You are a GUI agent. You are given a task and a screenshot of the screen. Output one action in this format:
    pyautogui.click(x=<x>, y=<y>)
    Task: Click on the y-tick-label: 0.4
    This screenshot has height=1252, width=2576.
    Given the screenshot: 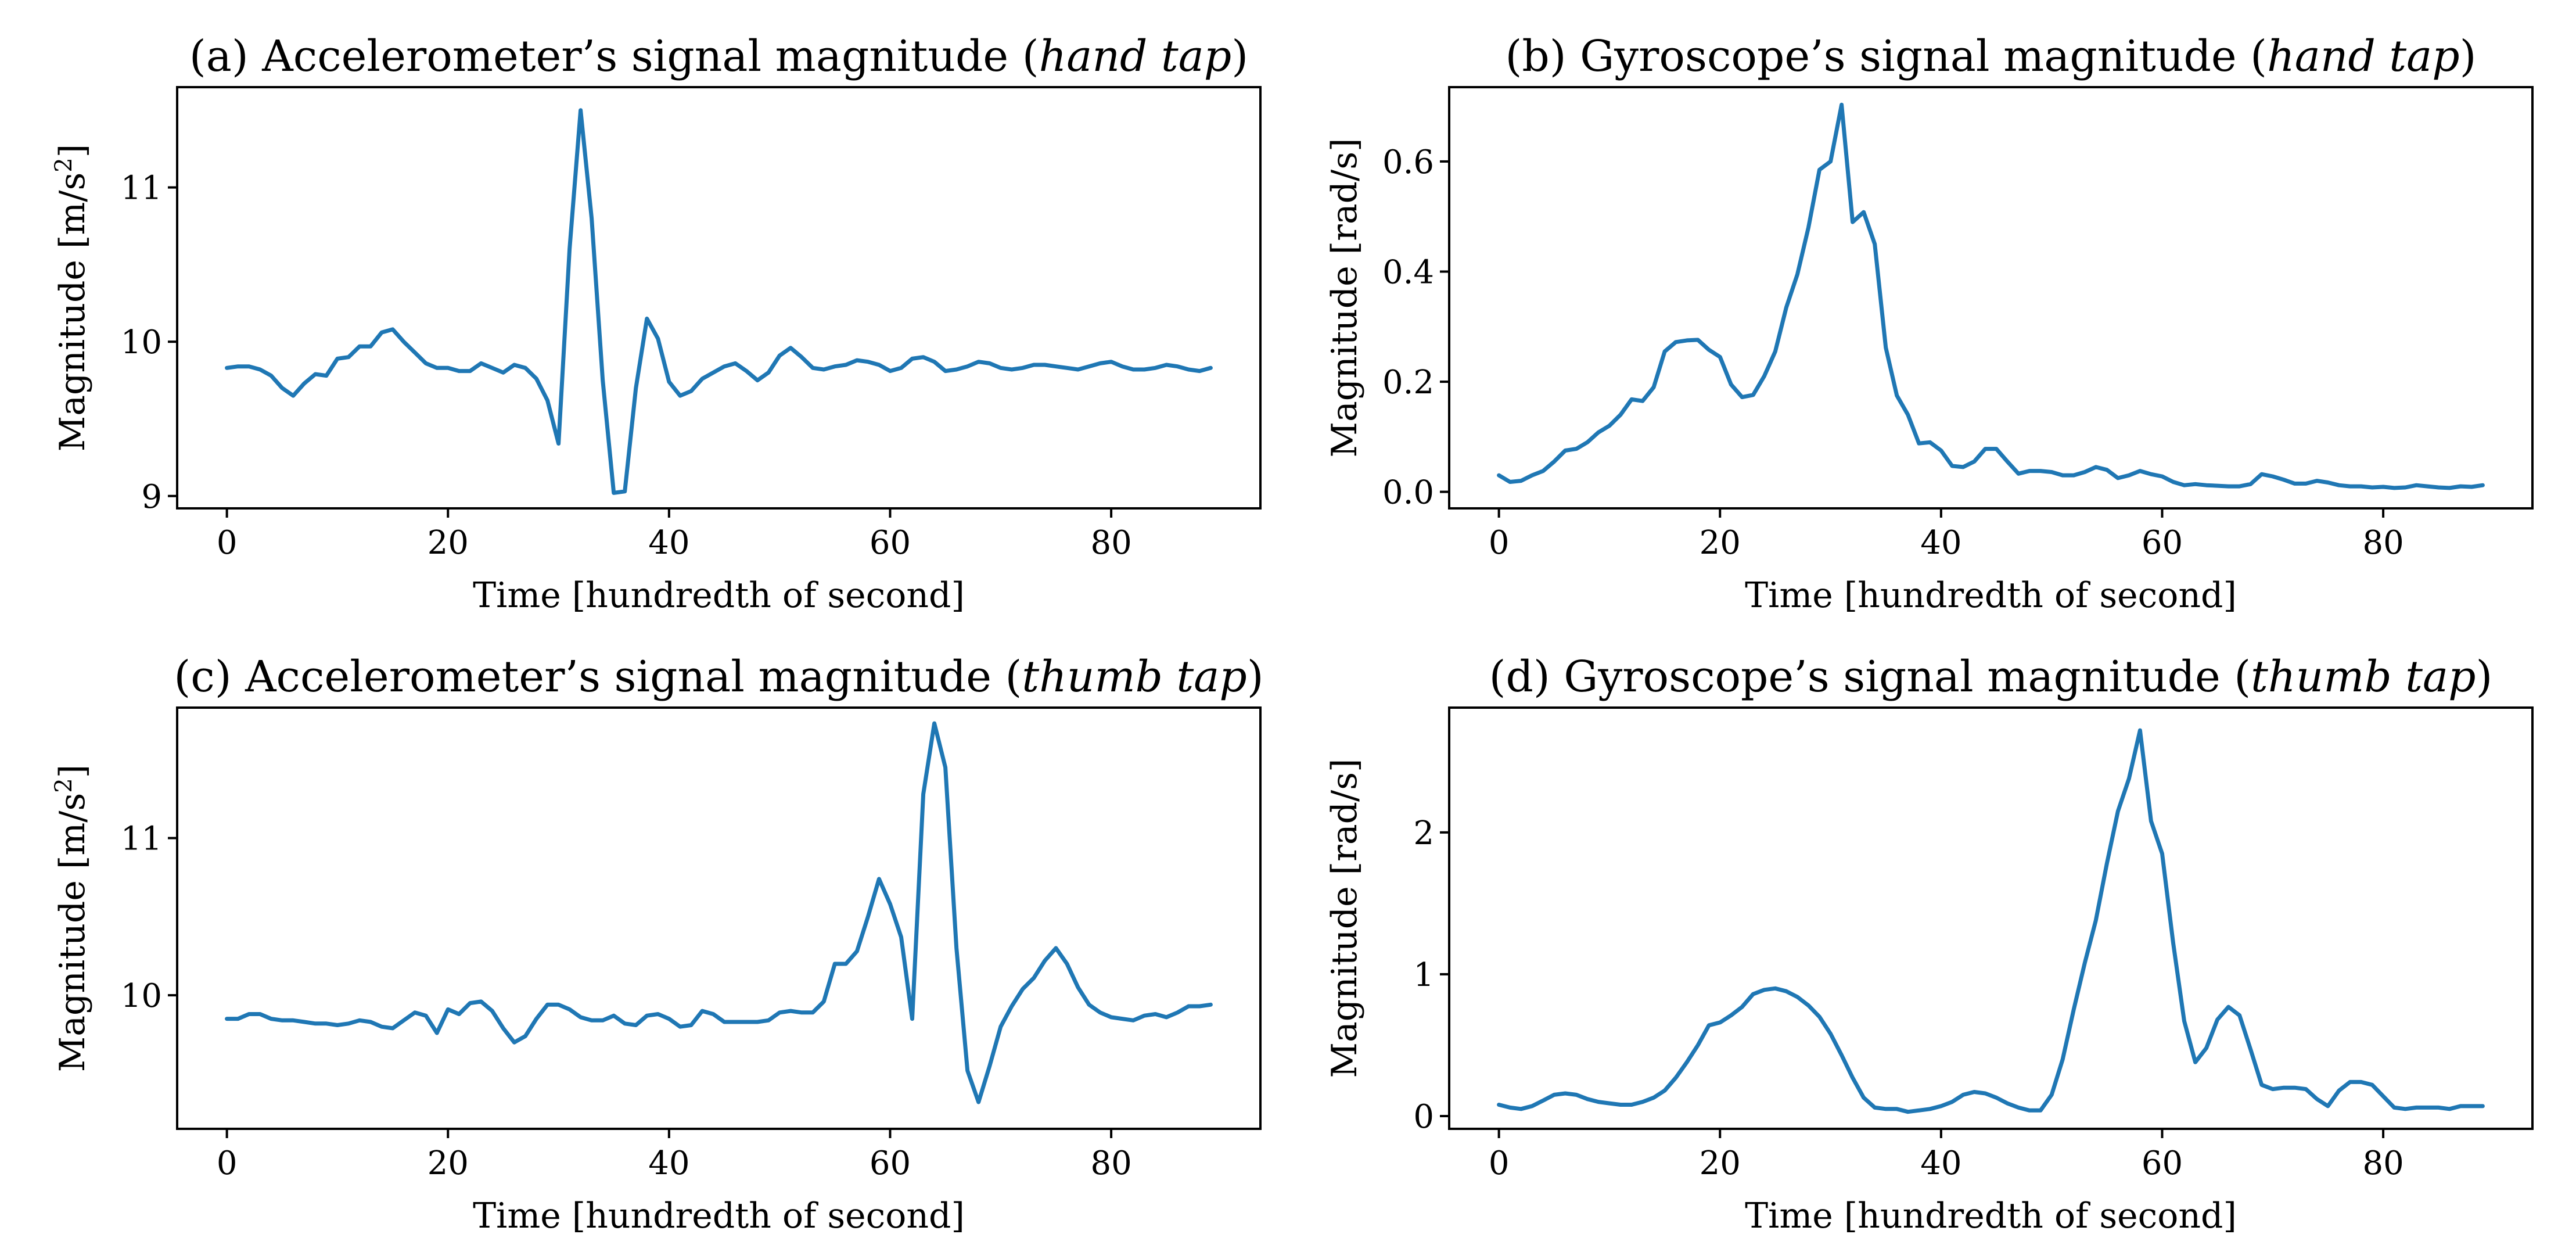 What is the action you would take?
    pyautogui.click(x=1408, y=272)
    